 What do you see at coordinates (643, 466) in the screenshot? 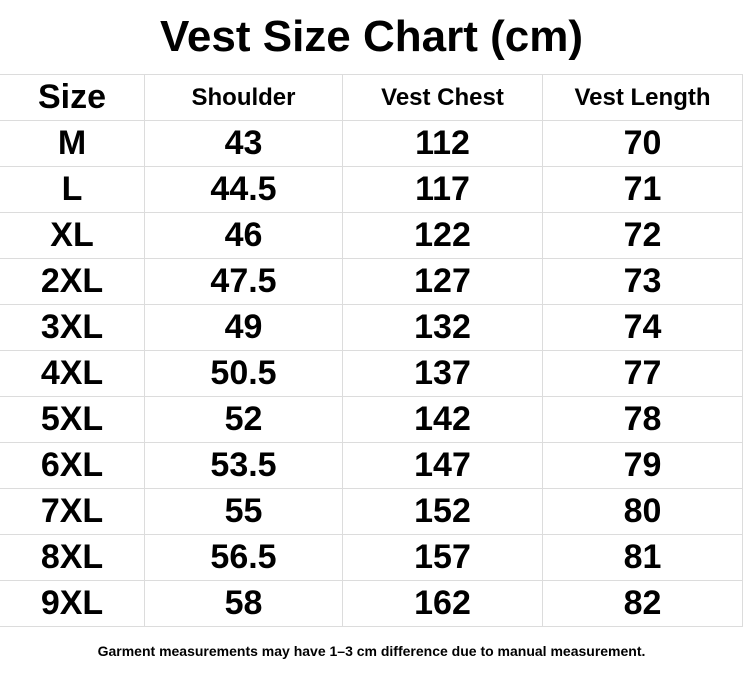
I see `measurement: 79` at bounding box center [643, 466].